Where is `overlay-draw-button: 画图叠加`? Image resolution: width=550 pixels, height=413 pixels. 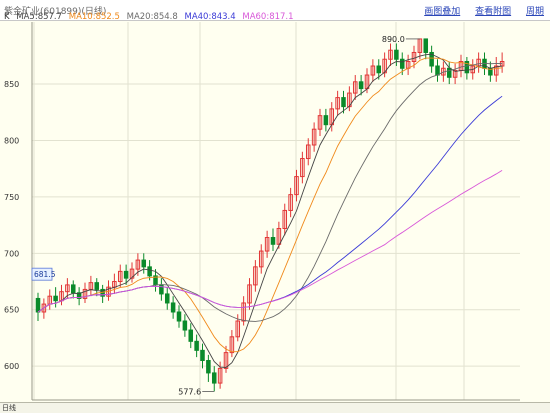 overlay-draw-button: 画图叠加 is located at coordinates (442, 12).